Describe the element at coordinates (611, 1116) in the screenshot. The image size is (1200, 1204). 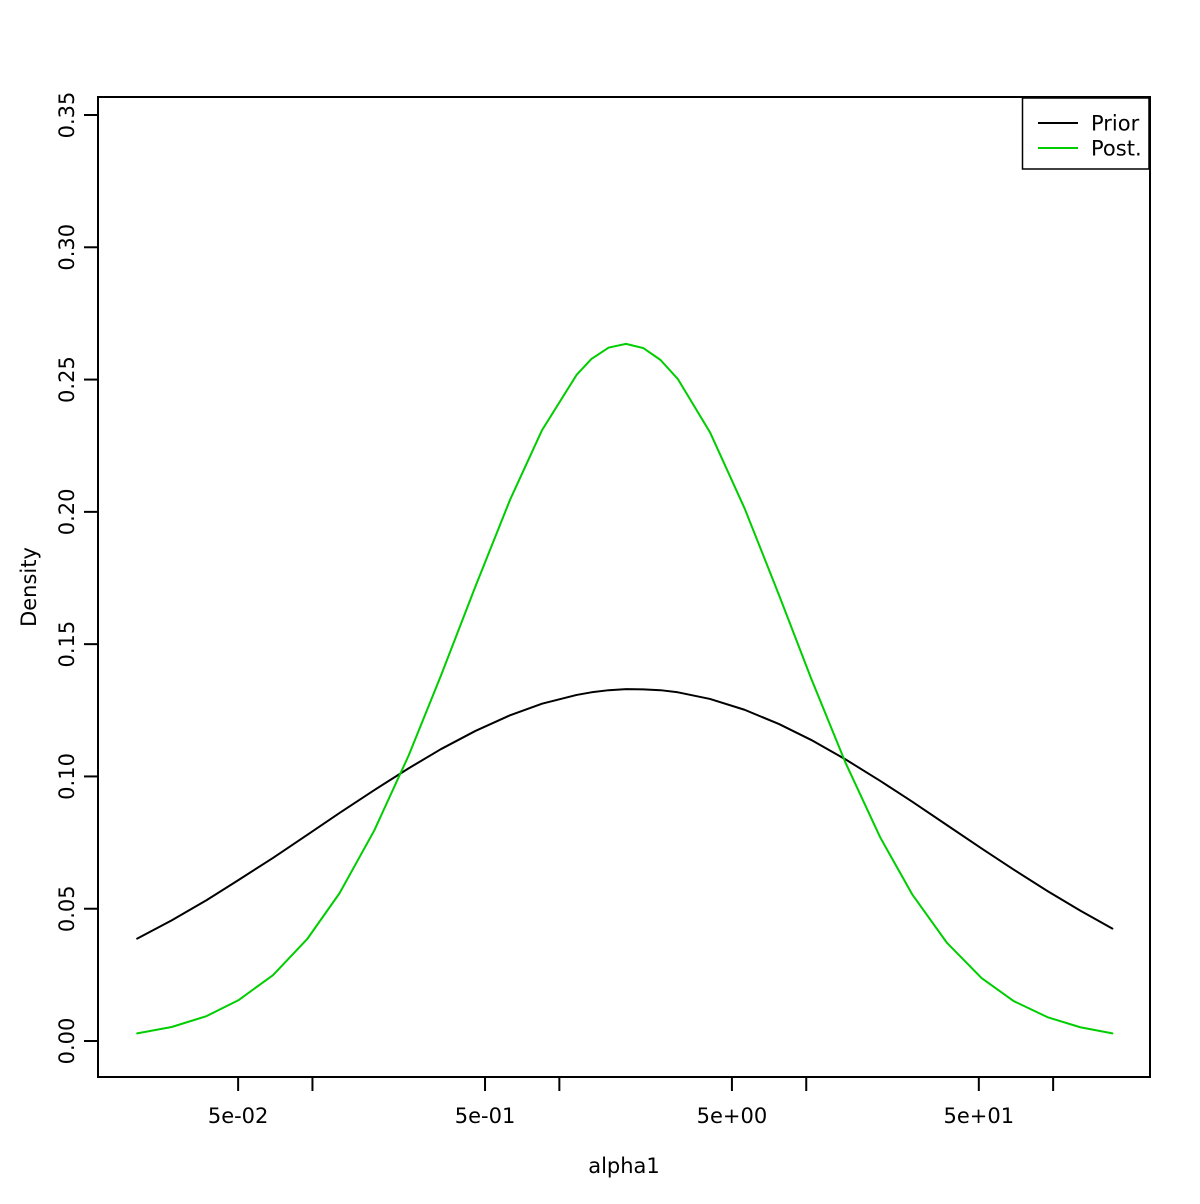
I see `x-axis-tick-labels: 5e-02 5e-01 5e+00 5e+01` at that location.